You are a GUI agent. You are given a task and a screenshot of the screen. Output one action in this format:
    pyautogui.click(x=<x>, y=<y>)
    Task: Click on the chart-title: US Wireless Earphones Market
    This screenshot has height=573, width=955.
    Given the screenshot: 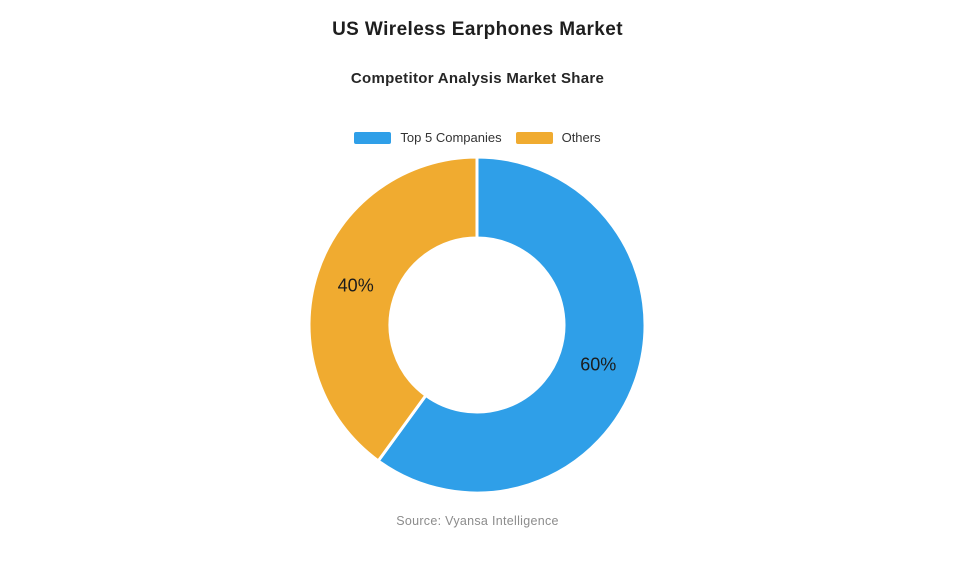 What is the action you would take?
    pyautogui.click(x=477, y=29)
    